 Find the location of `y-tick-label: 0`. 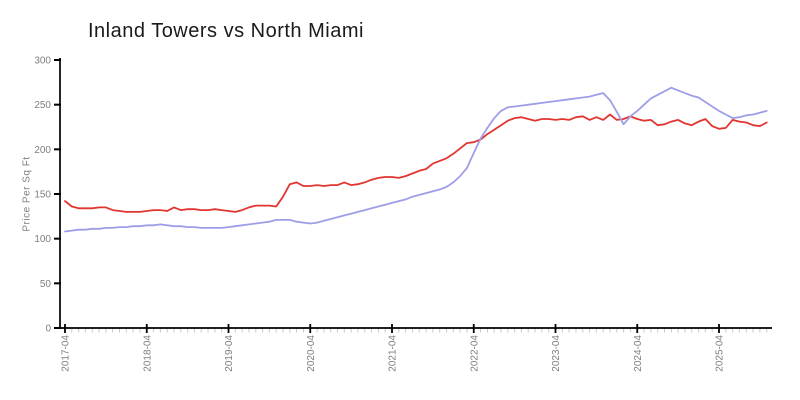

y-tick-label: 0 is located at coordinates (48, 329).